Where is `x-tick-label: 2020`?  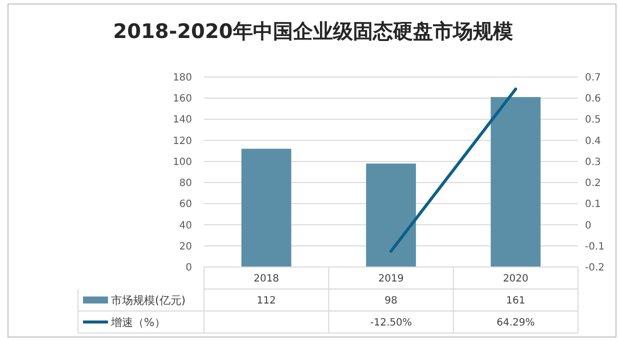
x-tick-label: 2020 is located at coordinates (515, 279).